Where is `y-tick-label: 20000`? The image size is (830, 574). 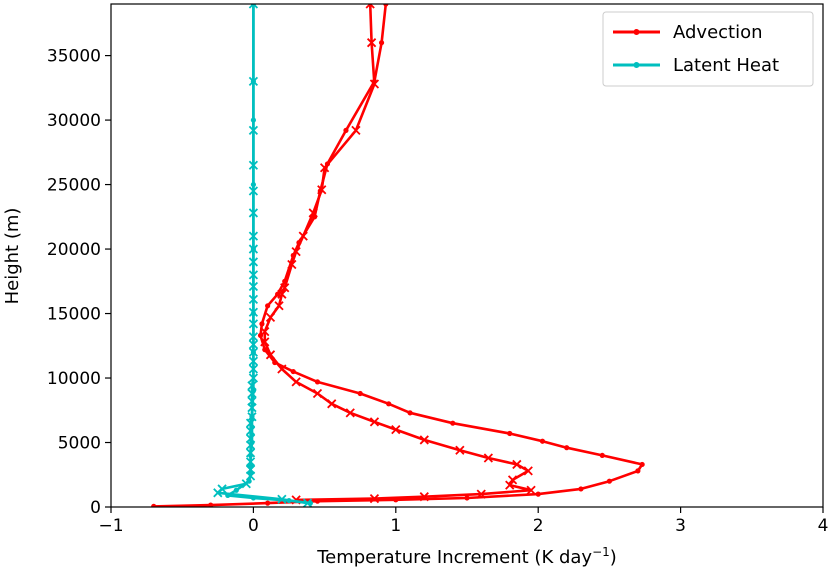
y-tick-label: 20000 is located at coordinates (74, 250).